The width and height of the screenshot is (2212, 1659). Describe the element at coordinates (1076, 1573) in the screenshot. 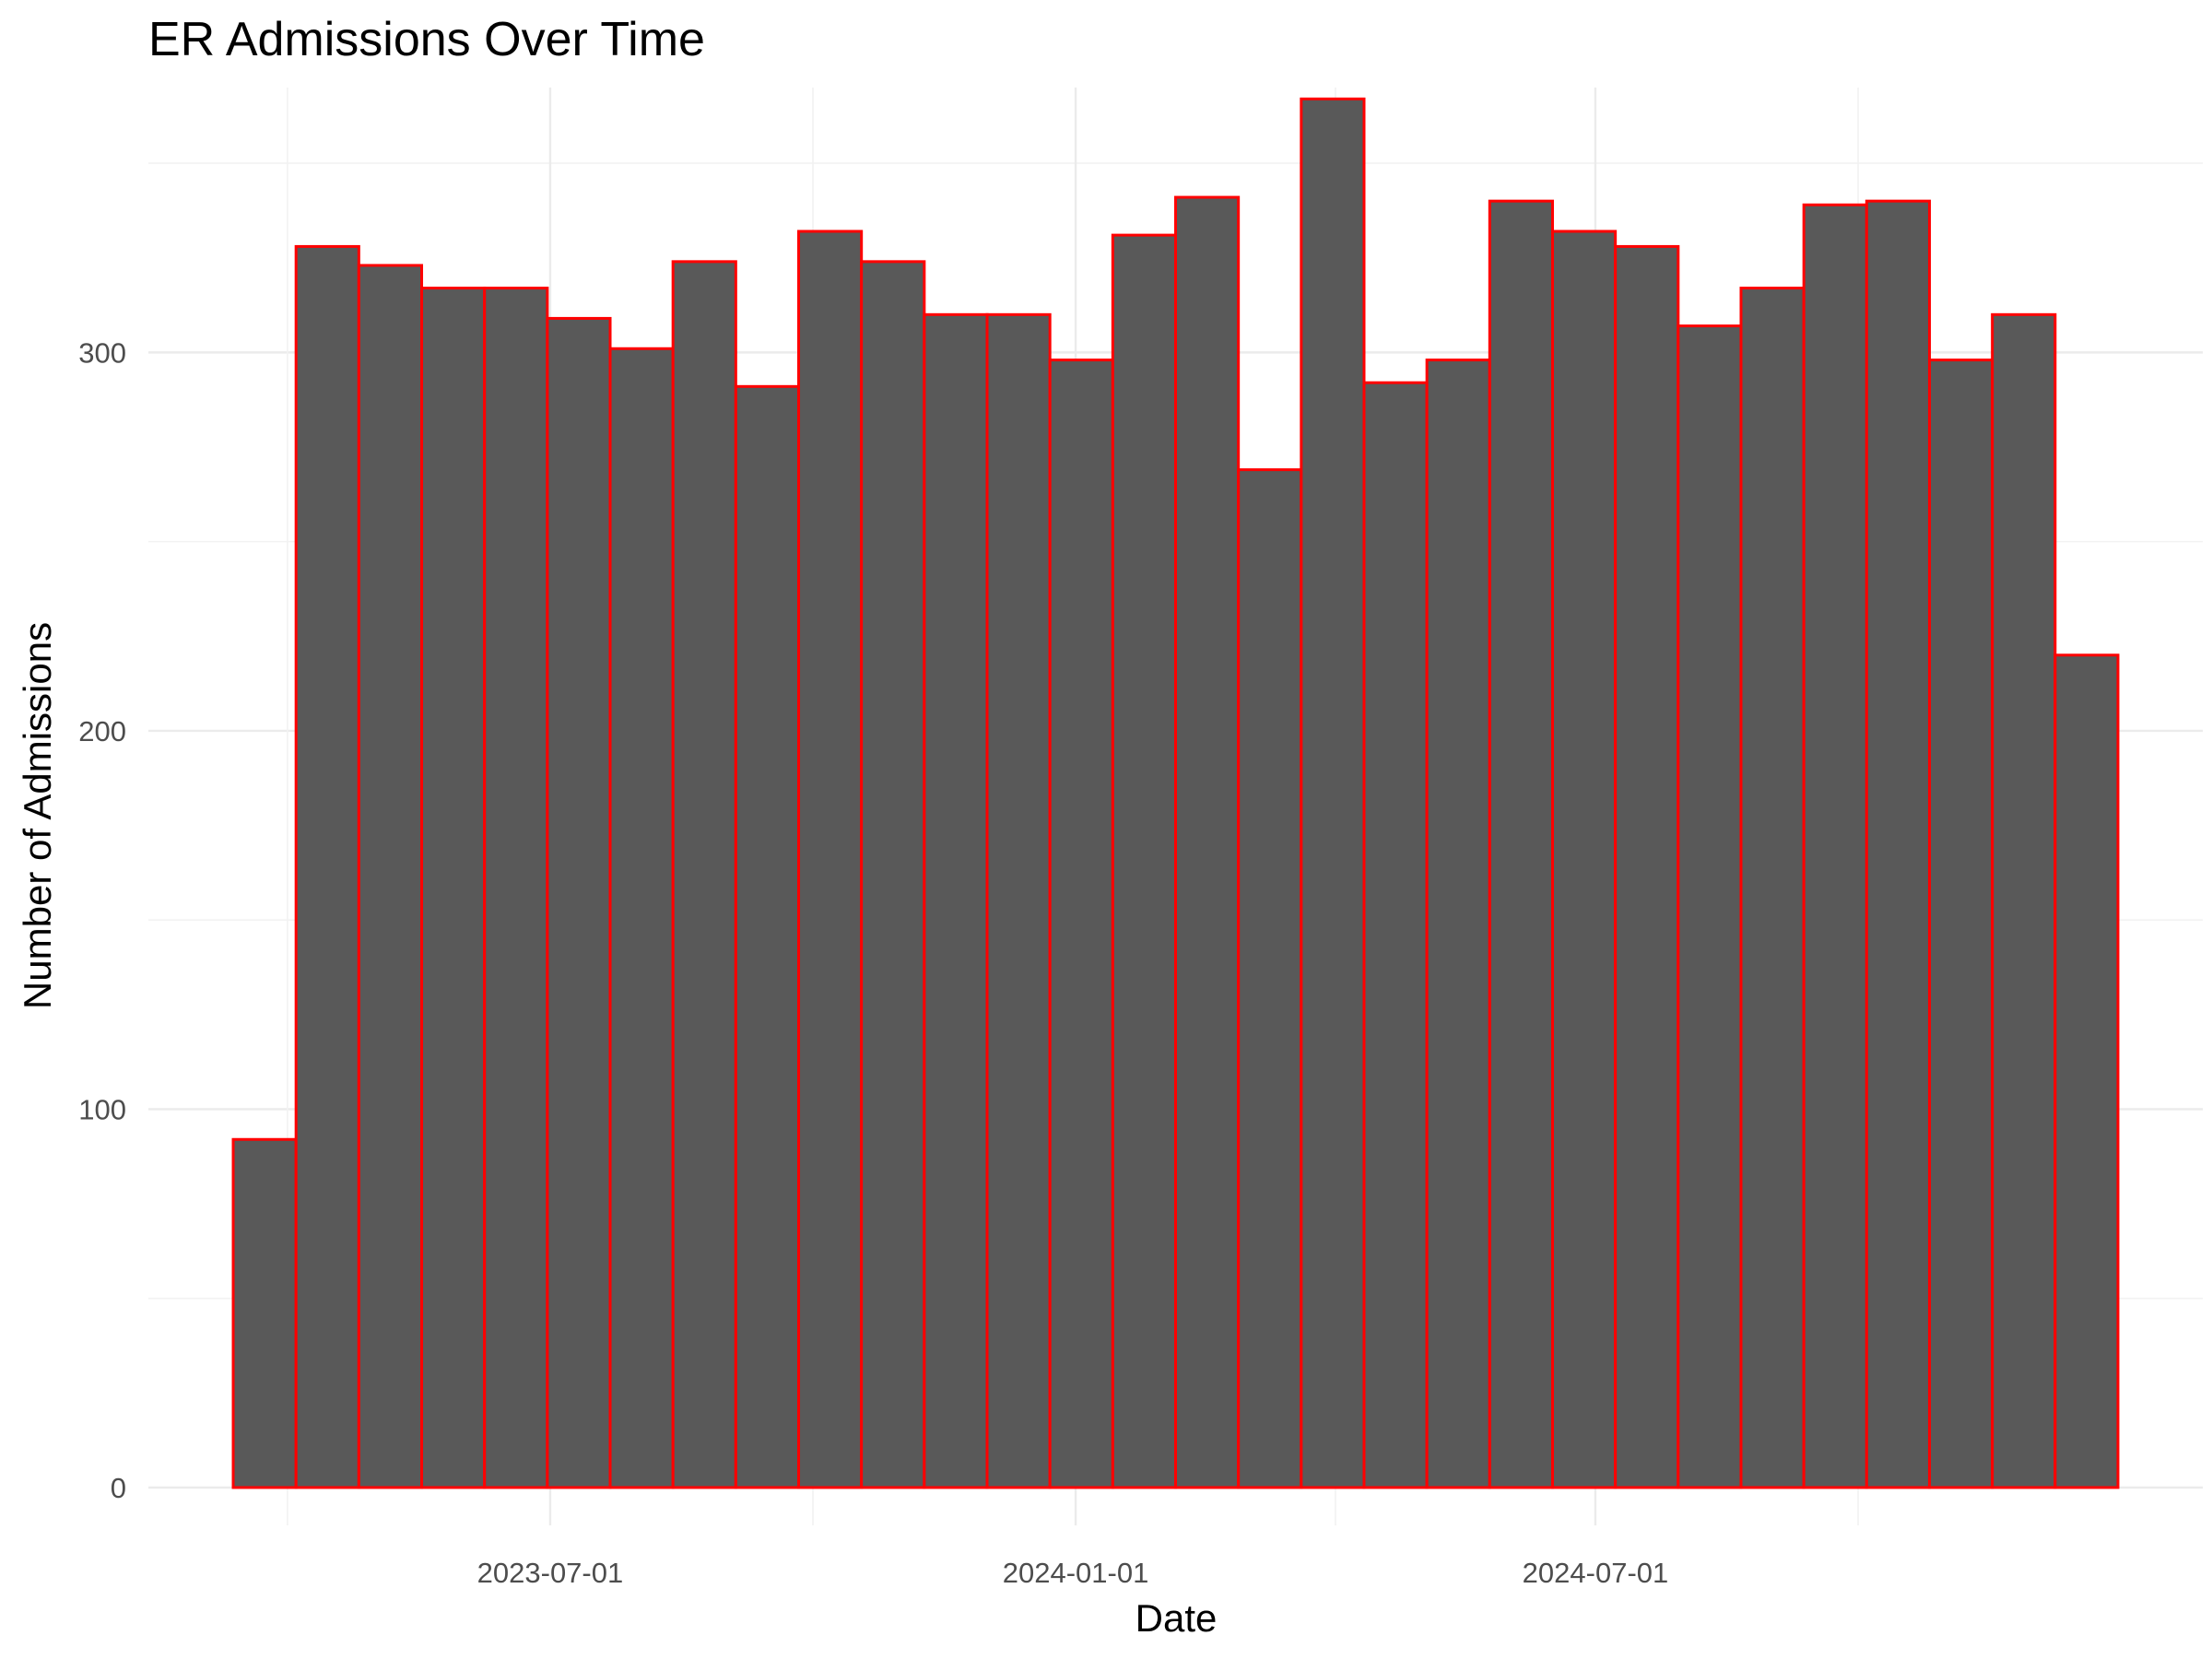

I see `x-tick-label: 2024-01-01` at that location.